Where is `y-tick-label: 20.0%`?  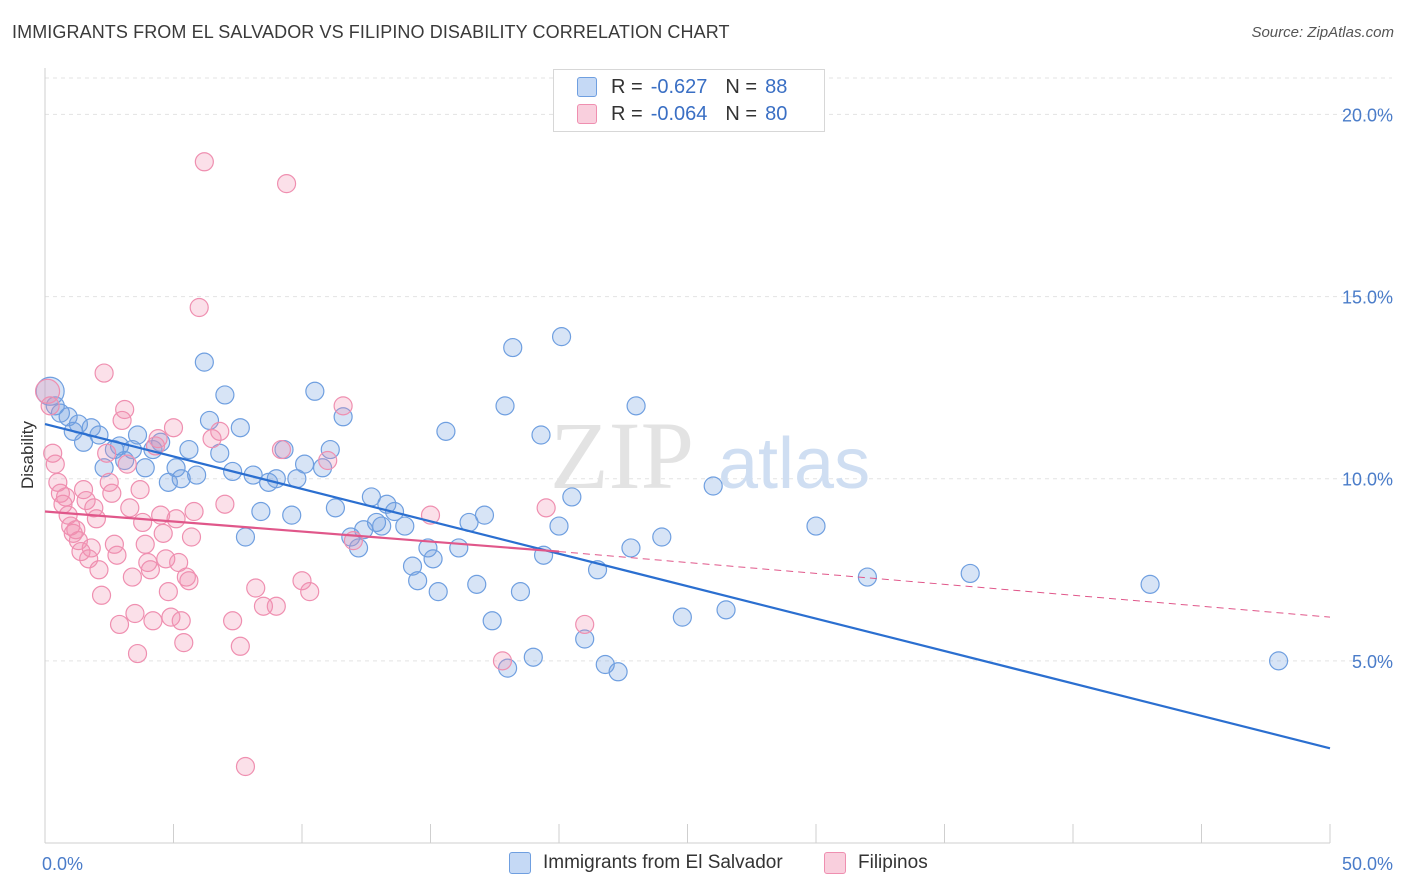
y-tick-label: 20.0% is located at coordinates (1367, 115).